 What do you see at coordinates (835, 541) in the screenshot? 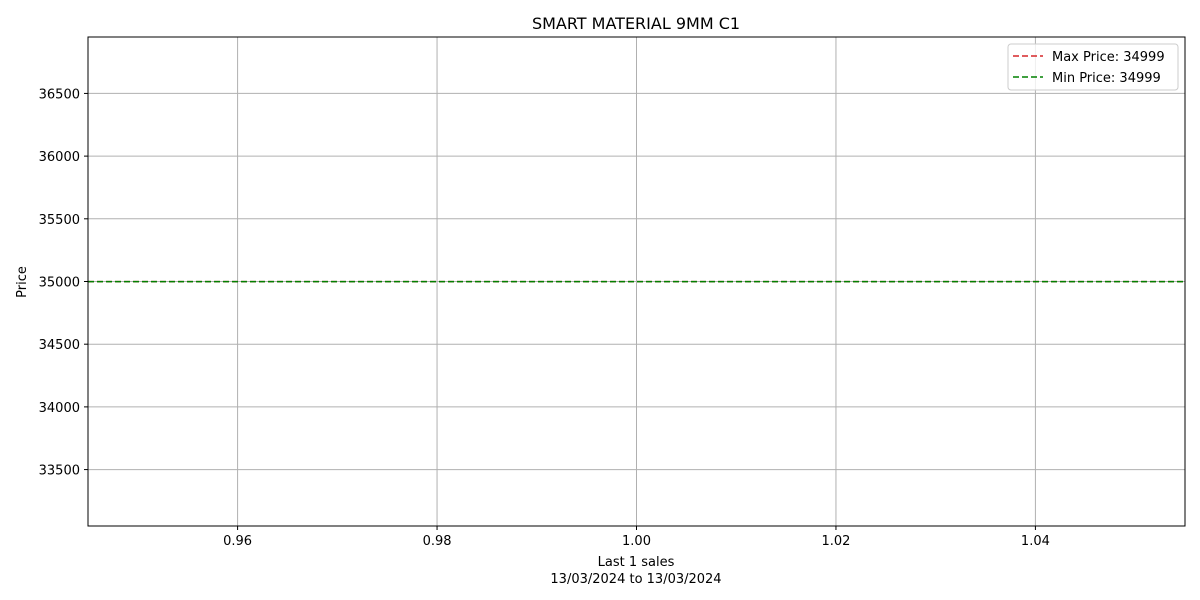
I see `x-tick-label: 1.02` at bounding box center [835, 541].